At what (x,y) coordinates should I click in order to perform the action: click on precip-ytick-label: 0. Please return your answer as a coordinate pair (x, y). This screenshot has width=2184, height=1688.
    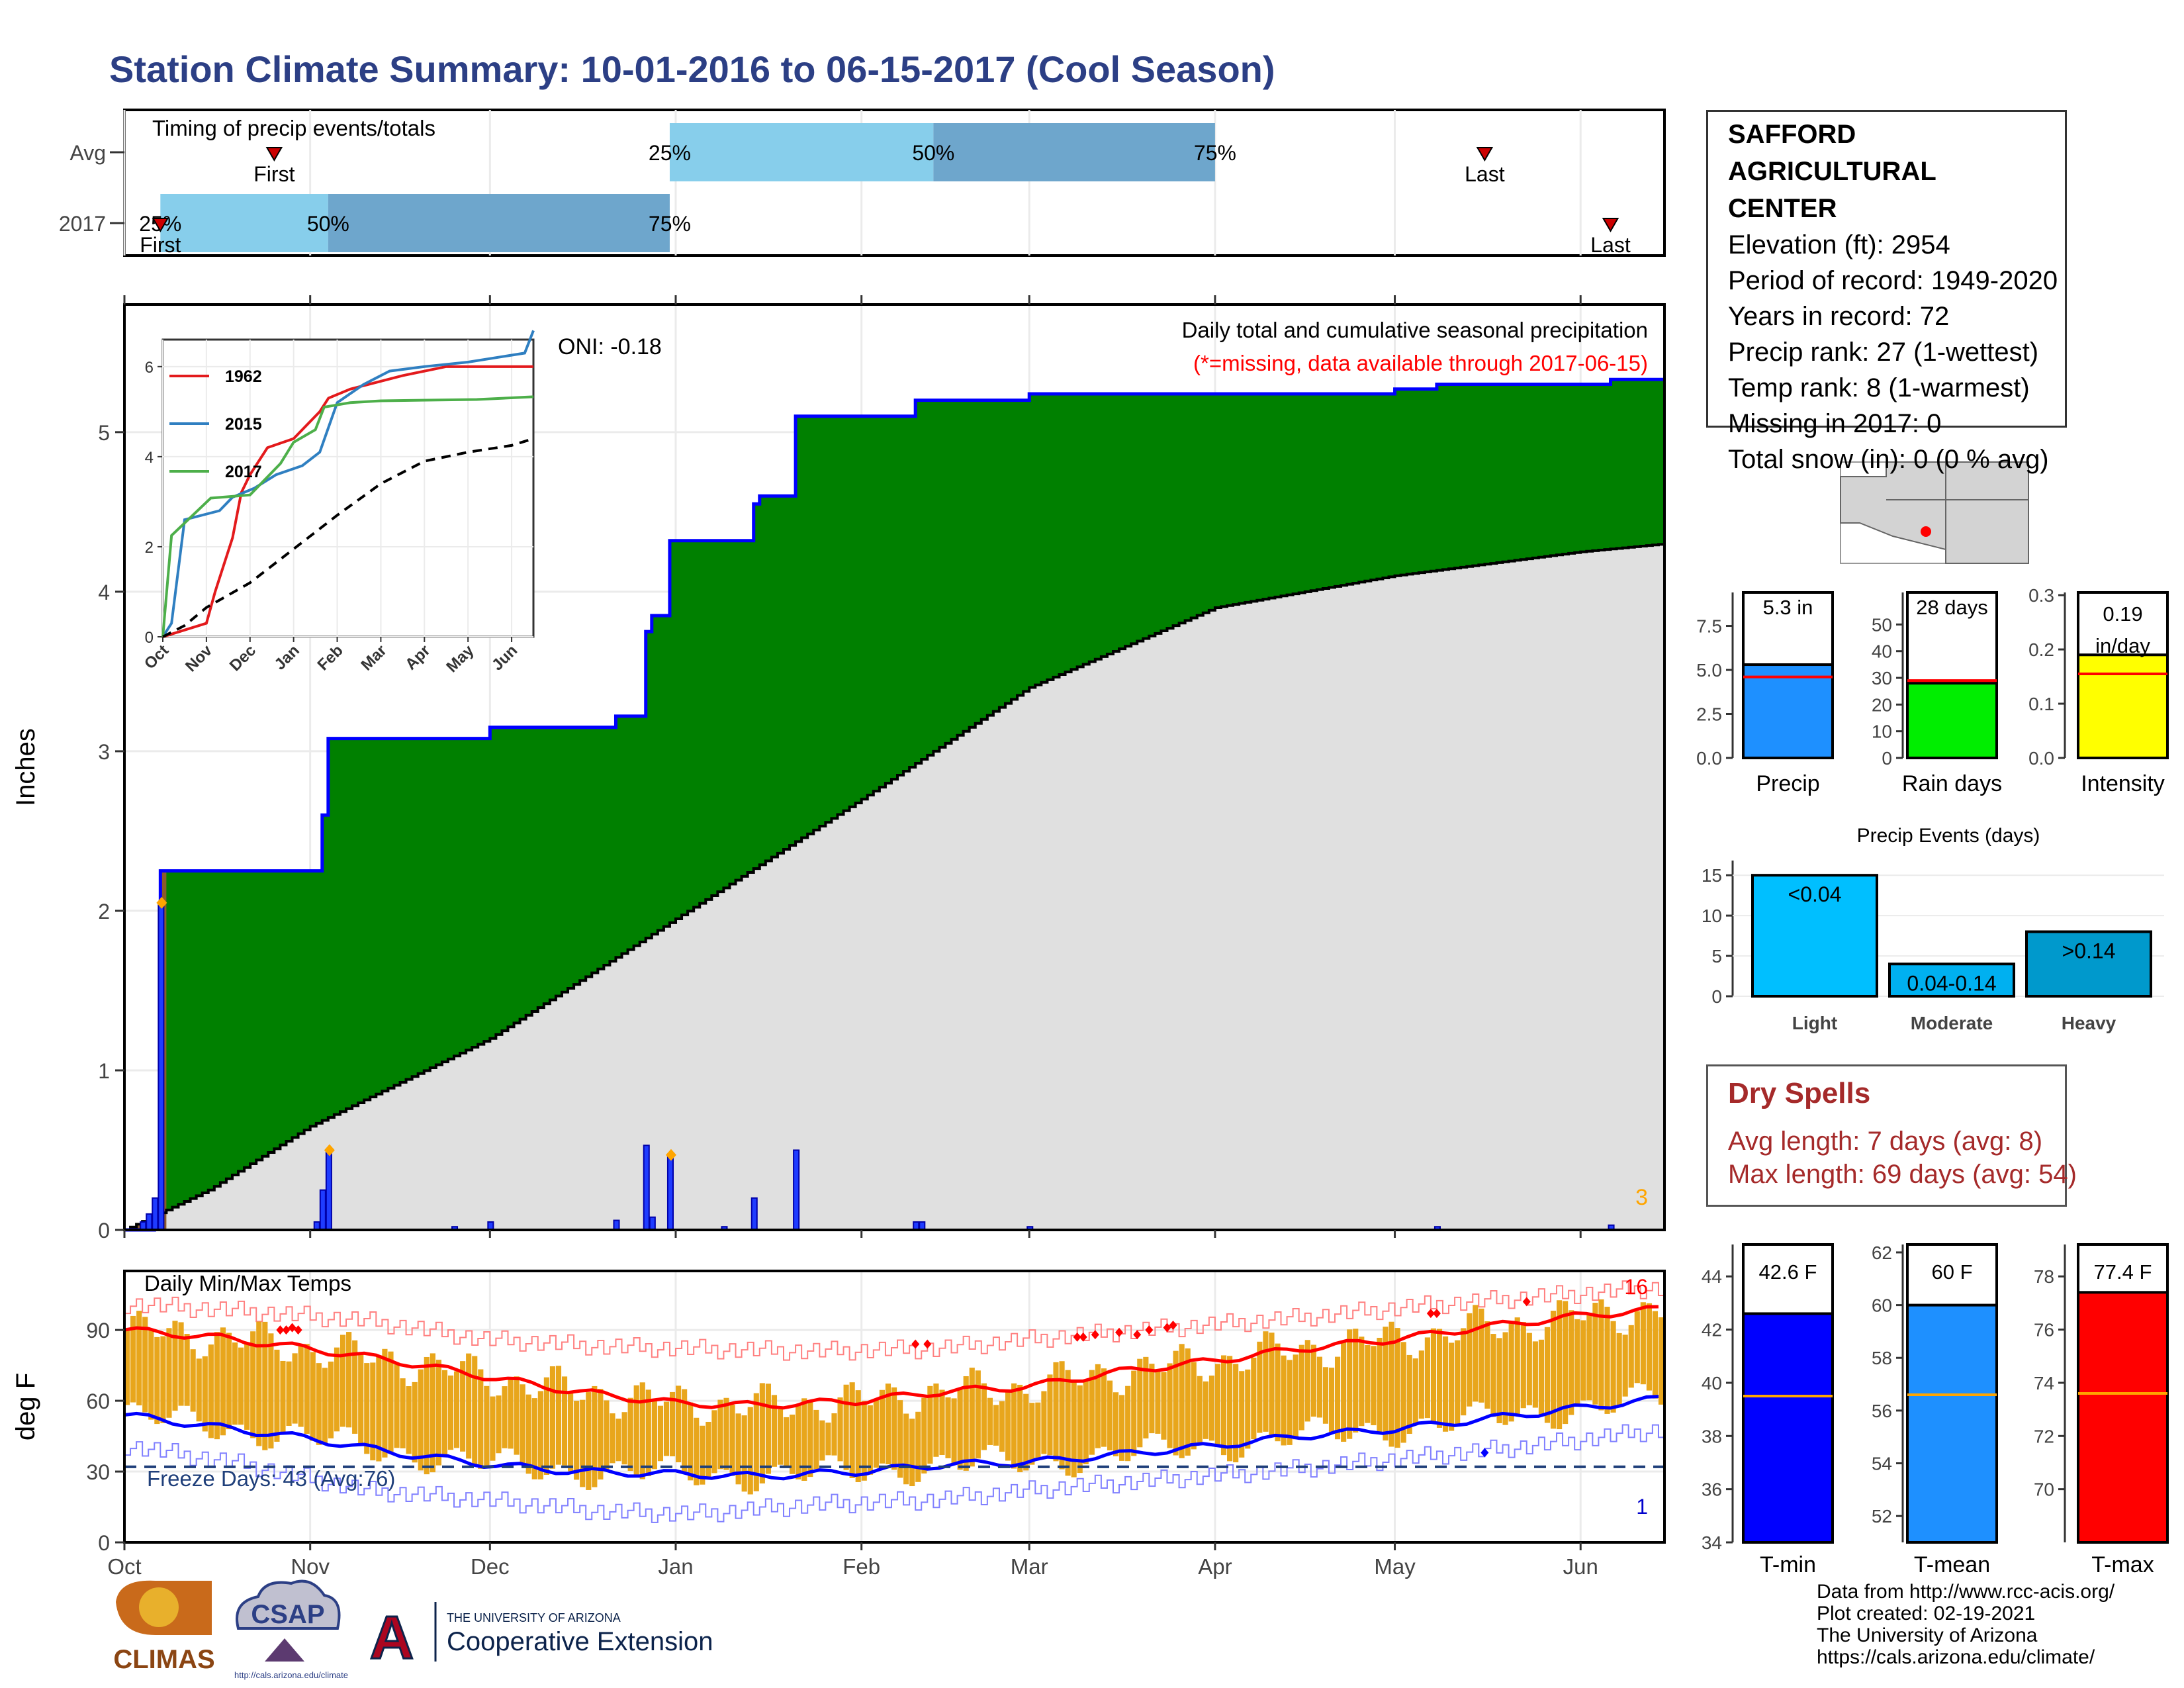
    Looking at the image, I should click on (104, 1231).